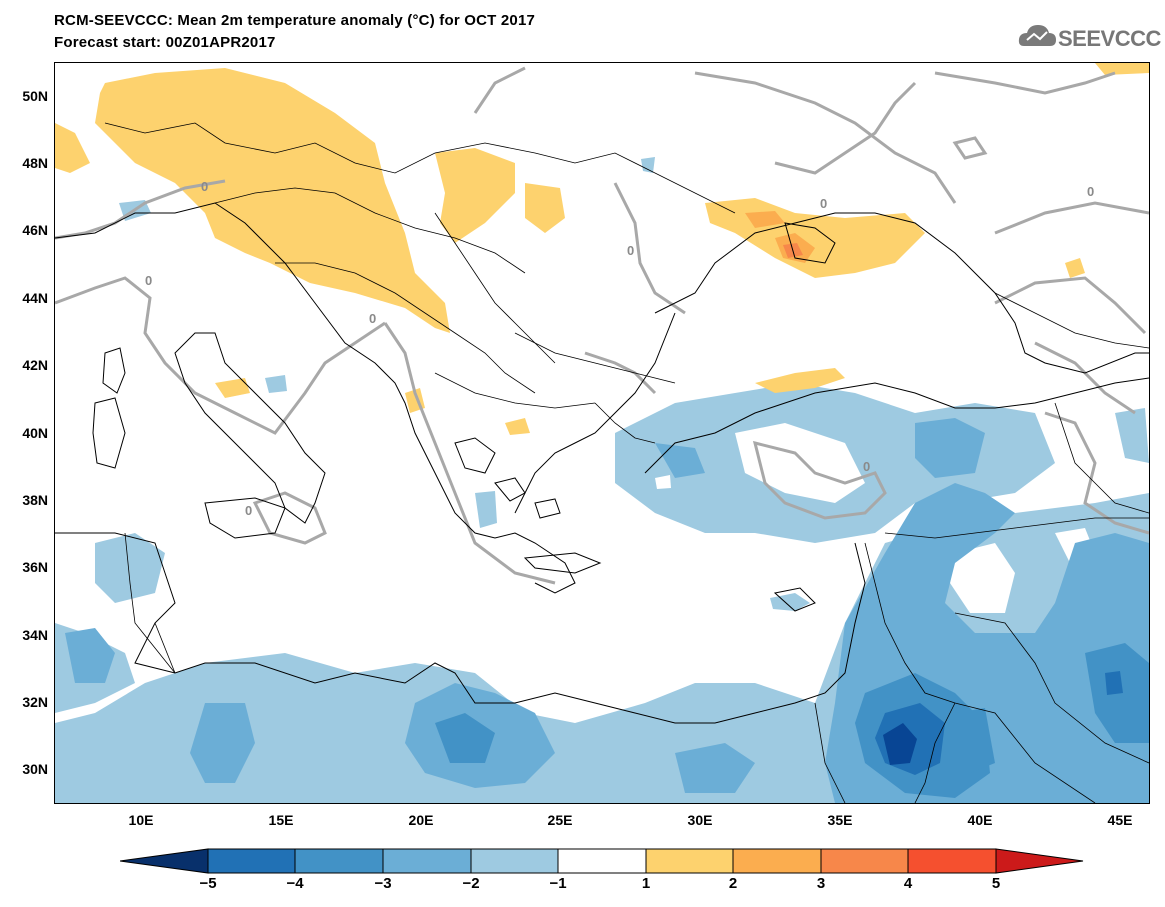  What do you see at coordinates (1039, 861) in the screenshot?
I see `colorbar-arrow-max` at bounding box center [1039, 861].